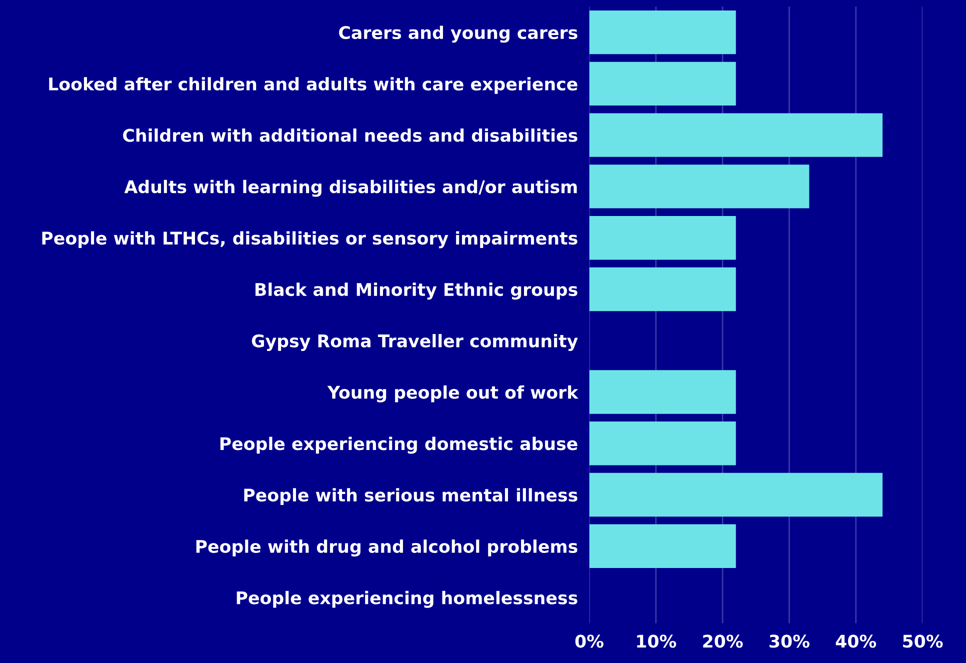 Image resolution: width=966 pixels, height=663 pixels. What do you see at coordinates (399, 445) in the screenshot?
I see `y-tick-label: People experiencing domestic abuse` at bounding box center [399, 445].